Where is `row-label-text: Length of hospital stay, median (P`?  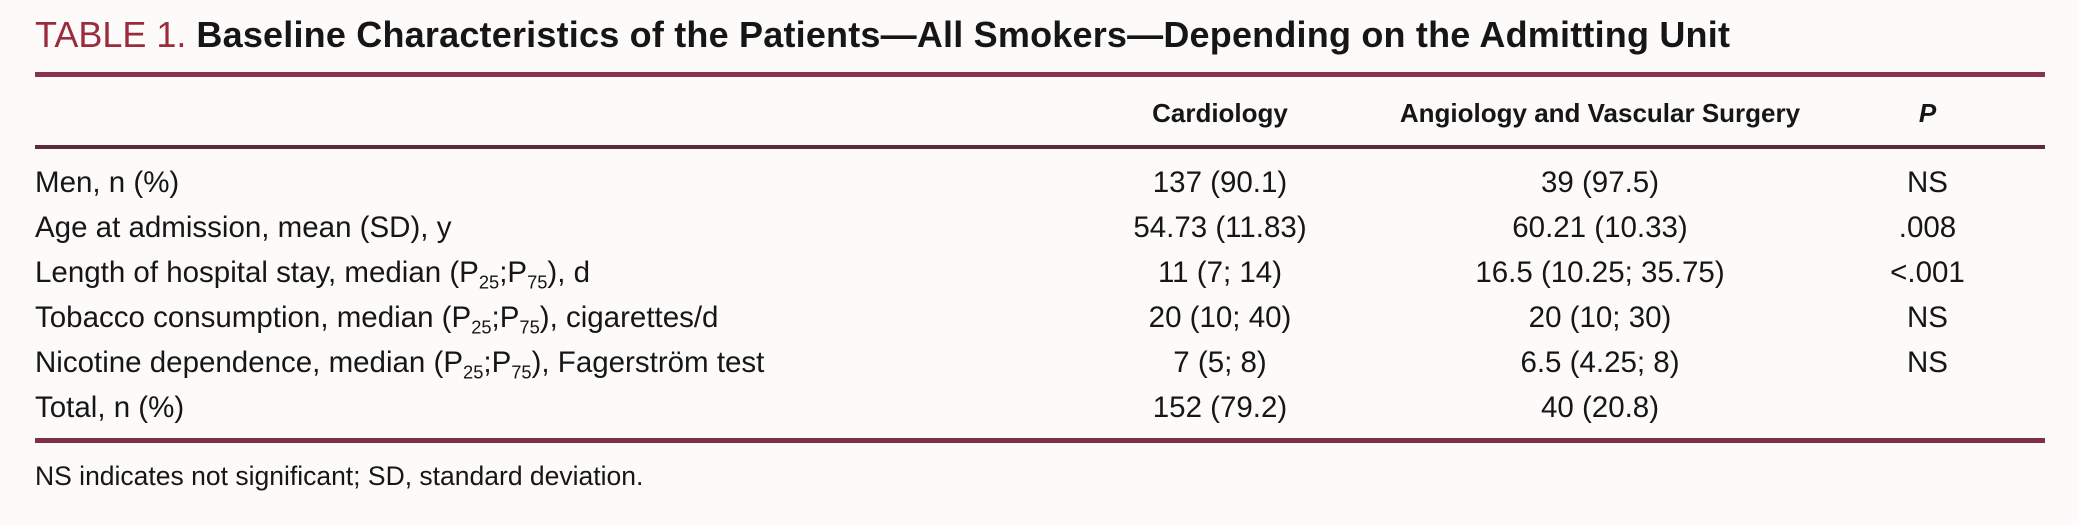 row-label-text: Length of hospital stay, median (P is located at coordinates (257, 272).